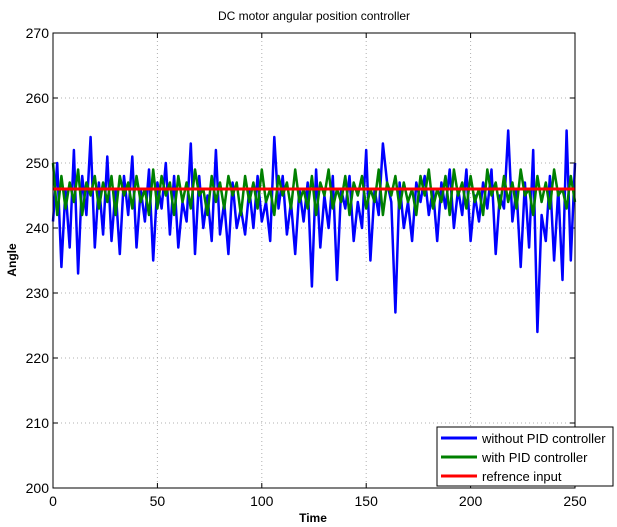 This screenshot has height=527, width=617. What do you see at coordinates (38, 33) in the screenshot?
I see `y-tick-label: 270` at bounding box center [38, 33].